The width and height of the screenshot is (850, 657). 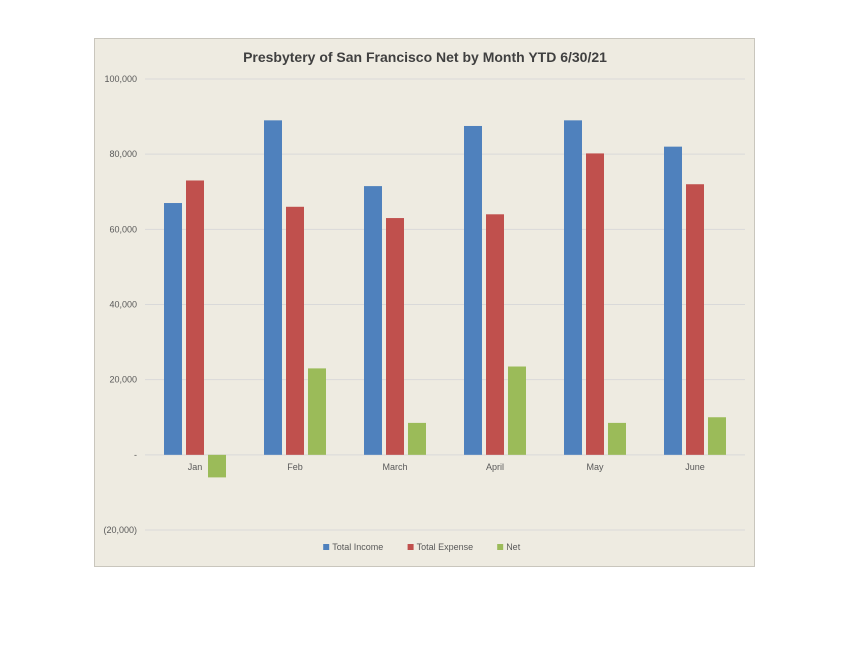 What do you see at coordinates (123, 229) in the screenshot?
I see `y-tick-label: 60,000` at bounding box center [123, 229].